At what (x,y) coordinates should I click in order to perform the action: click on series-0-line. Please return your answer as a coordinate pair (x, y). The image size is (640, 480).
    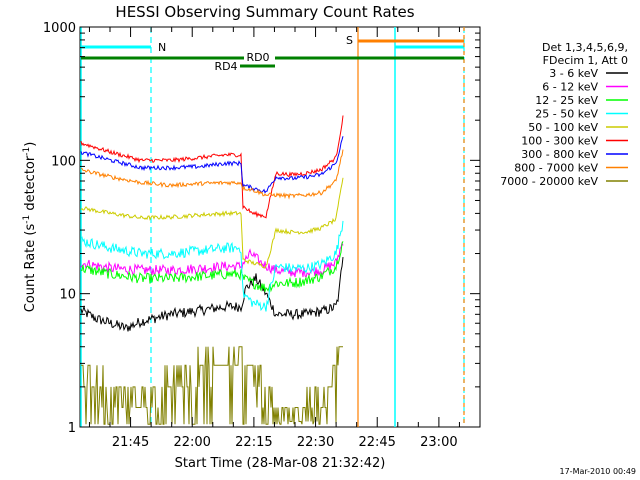
    Looking at the image, I should click on (212, 294).